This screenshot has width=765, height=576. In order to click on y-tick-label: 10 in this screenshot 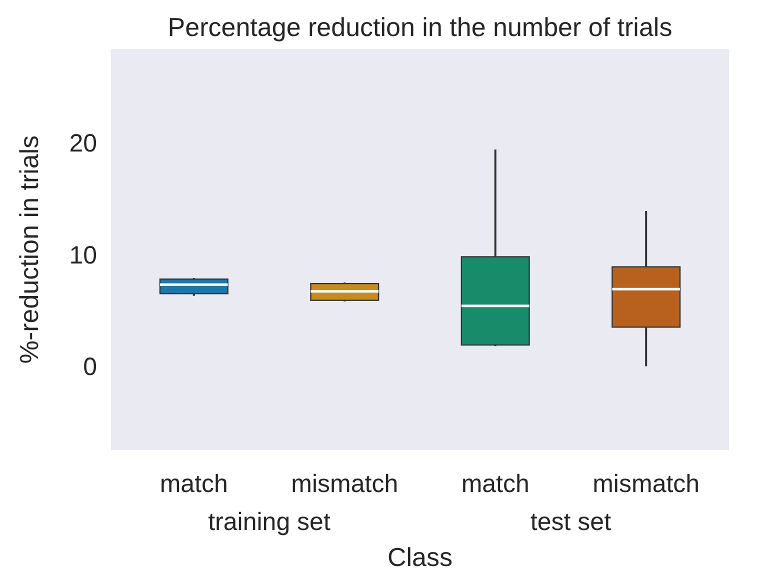, I will do `click(83, 255)`.